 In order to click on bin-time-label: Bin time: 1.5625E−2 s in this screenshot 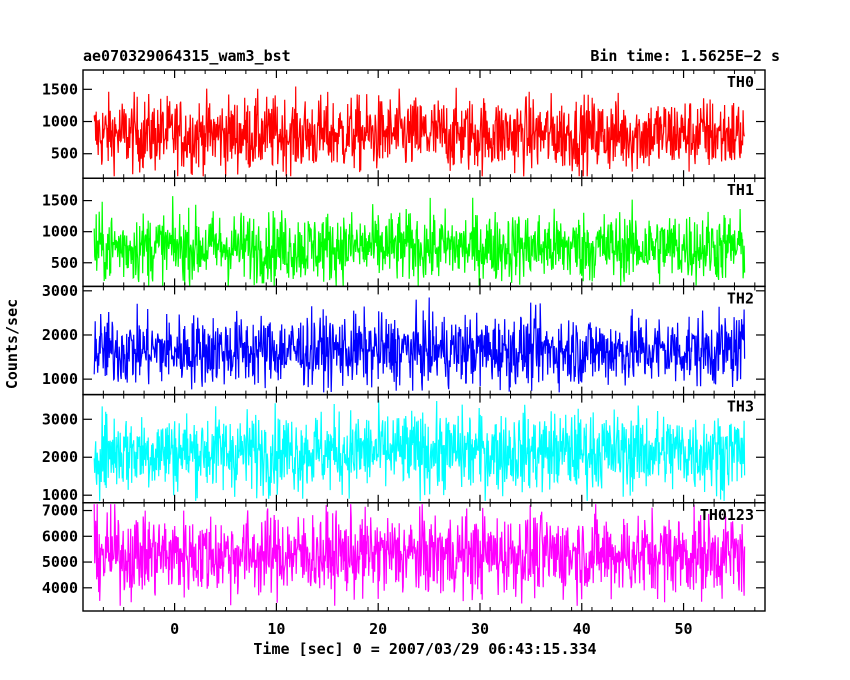, I will do `click(685, 56)`.